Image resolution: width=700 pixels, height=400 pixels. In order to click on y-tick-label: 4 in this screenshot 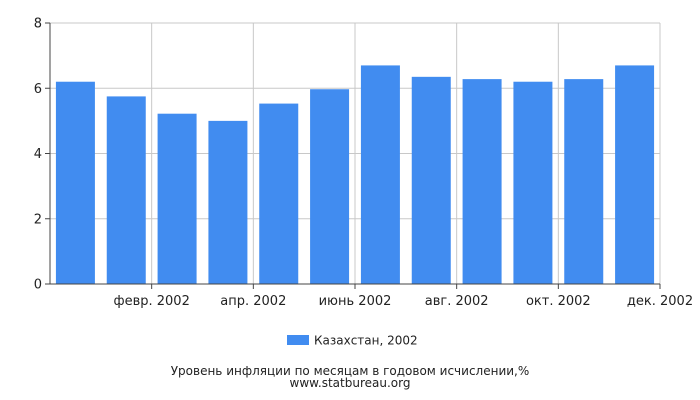, I will do `click(38, 154)`.